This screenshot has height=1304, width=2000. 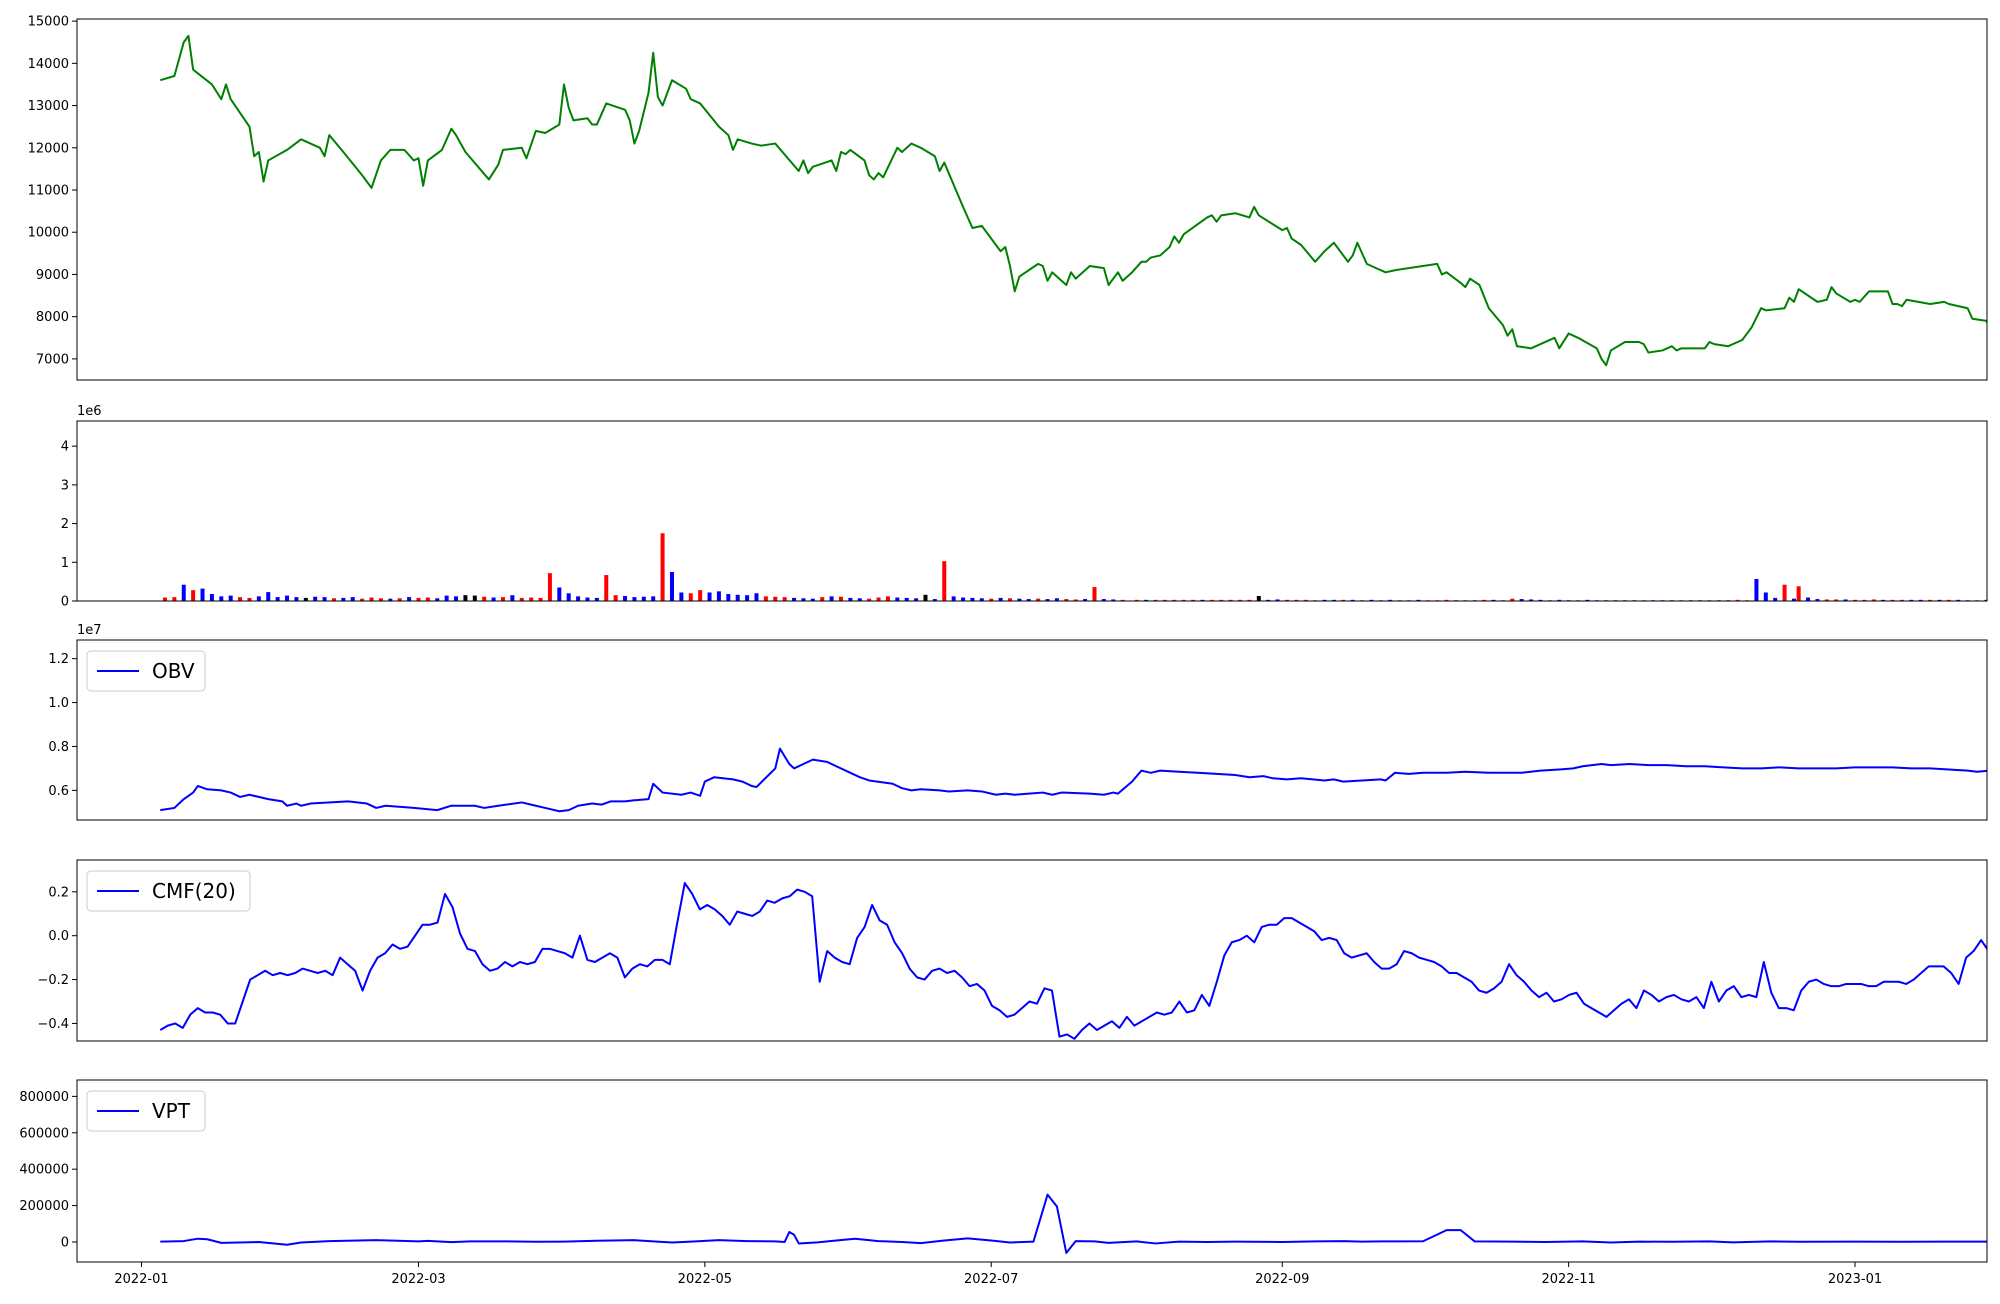 I want to click on y-tick-label: 1.0, so click(x=58, y=703).